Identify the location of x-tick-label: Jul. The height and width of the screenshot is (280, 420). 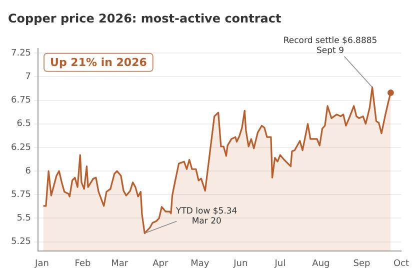
(280, 263).